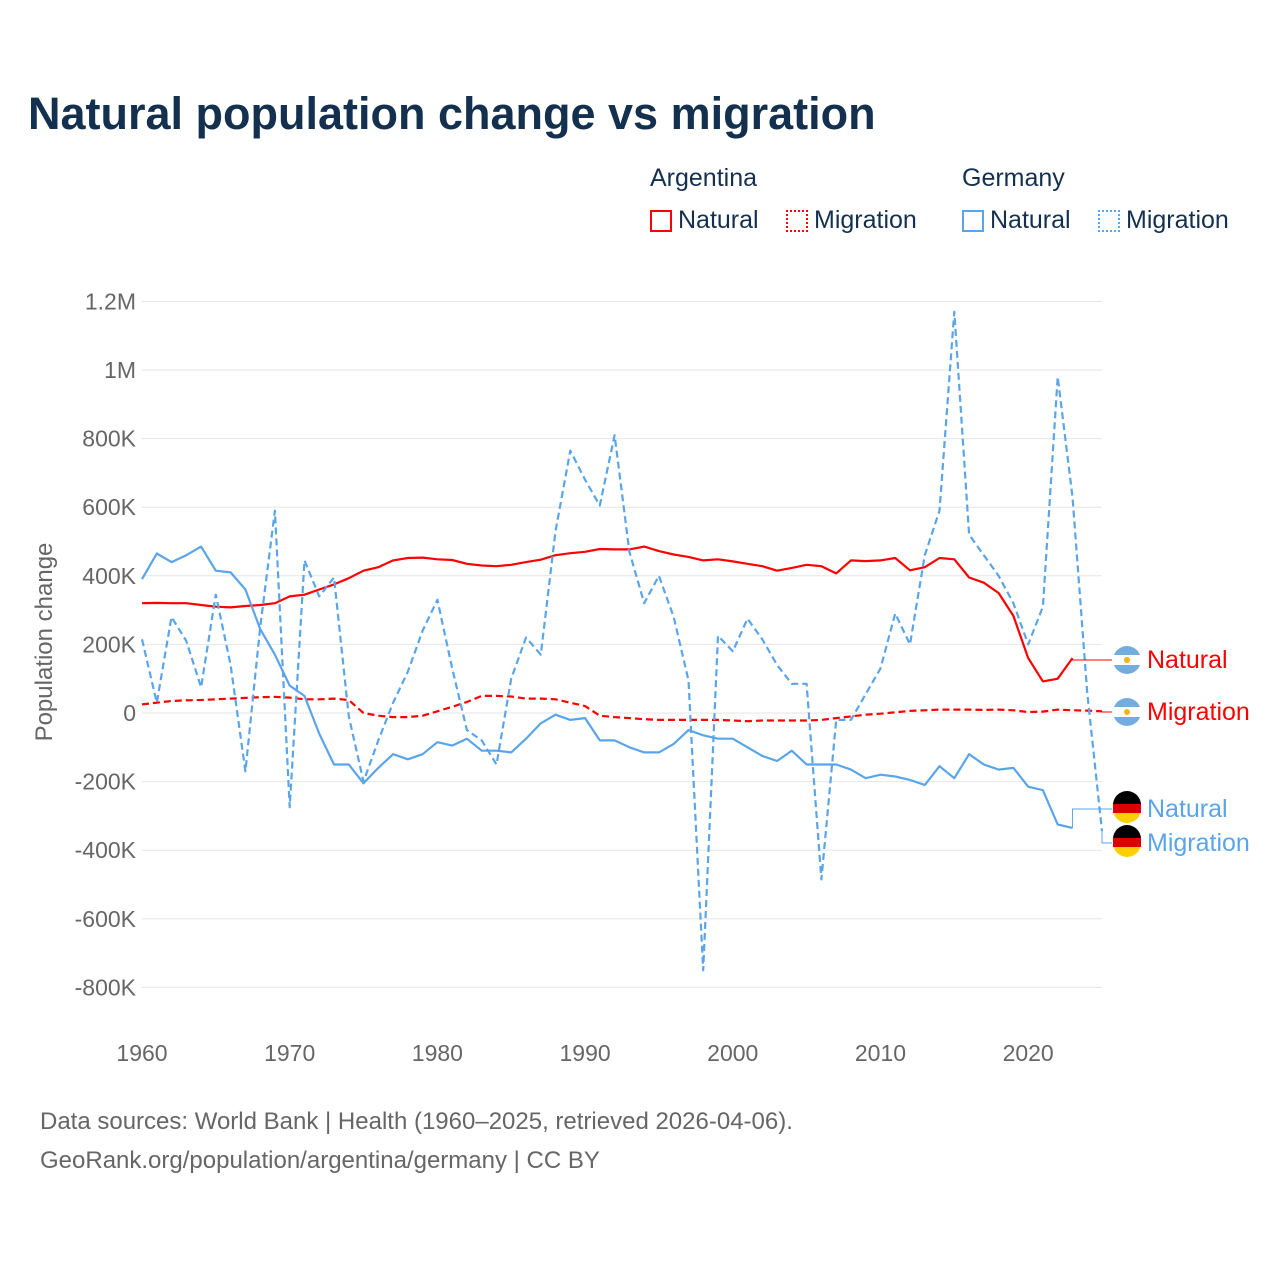 The height and width of the screenshot is (1280, 1280). I want to click on y-axis-label: Population change, so click(44, 642).